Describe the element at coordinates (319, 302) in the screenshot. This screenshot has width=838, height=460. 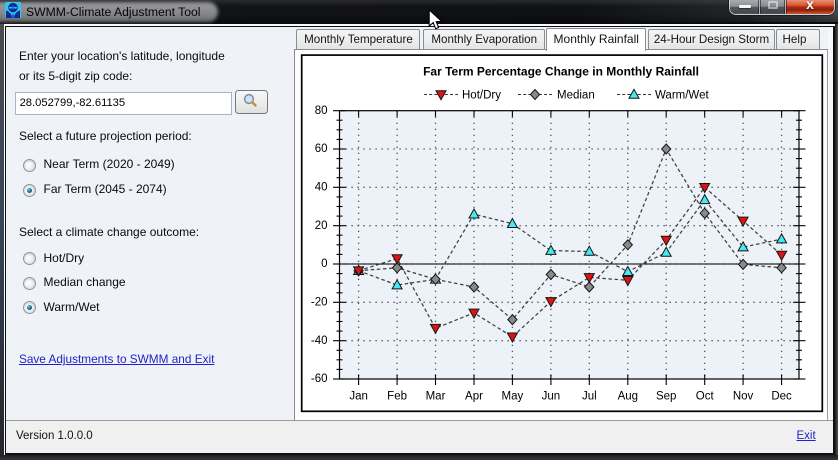
I see `svg-text: -20` at that location.